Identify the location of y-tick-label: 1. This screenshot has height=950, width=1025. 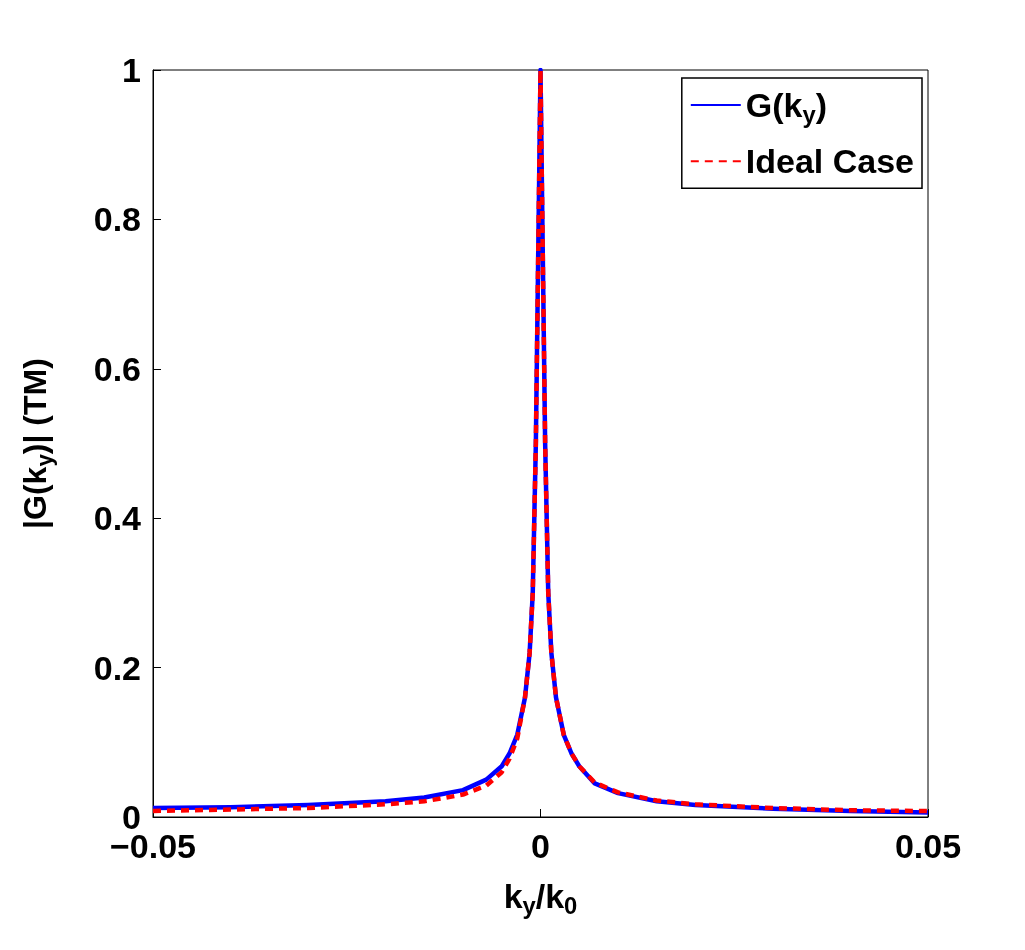
(131, 70).